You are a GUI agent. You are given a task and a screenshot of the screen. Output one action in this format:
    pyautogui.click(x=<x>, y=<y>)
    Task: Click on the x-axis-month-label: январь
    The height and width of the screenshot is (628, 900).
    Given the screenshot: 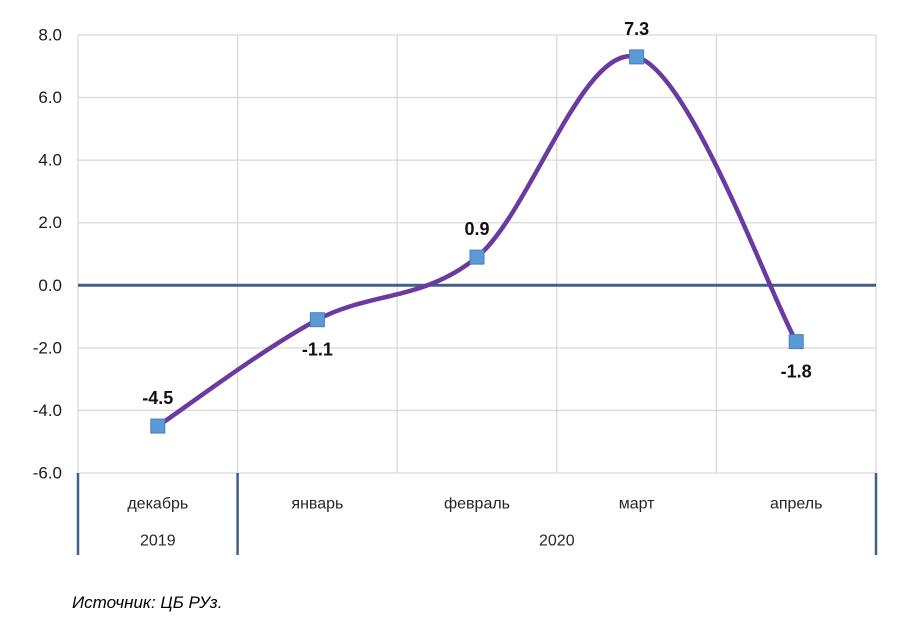 What is the action you would take?
    pyautogui.click(x=317, y=504)
    